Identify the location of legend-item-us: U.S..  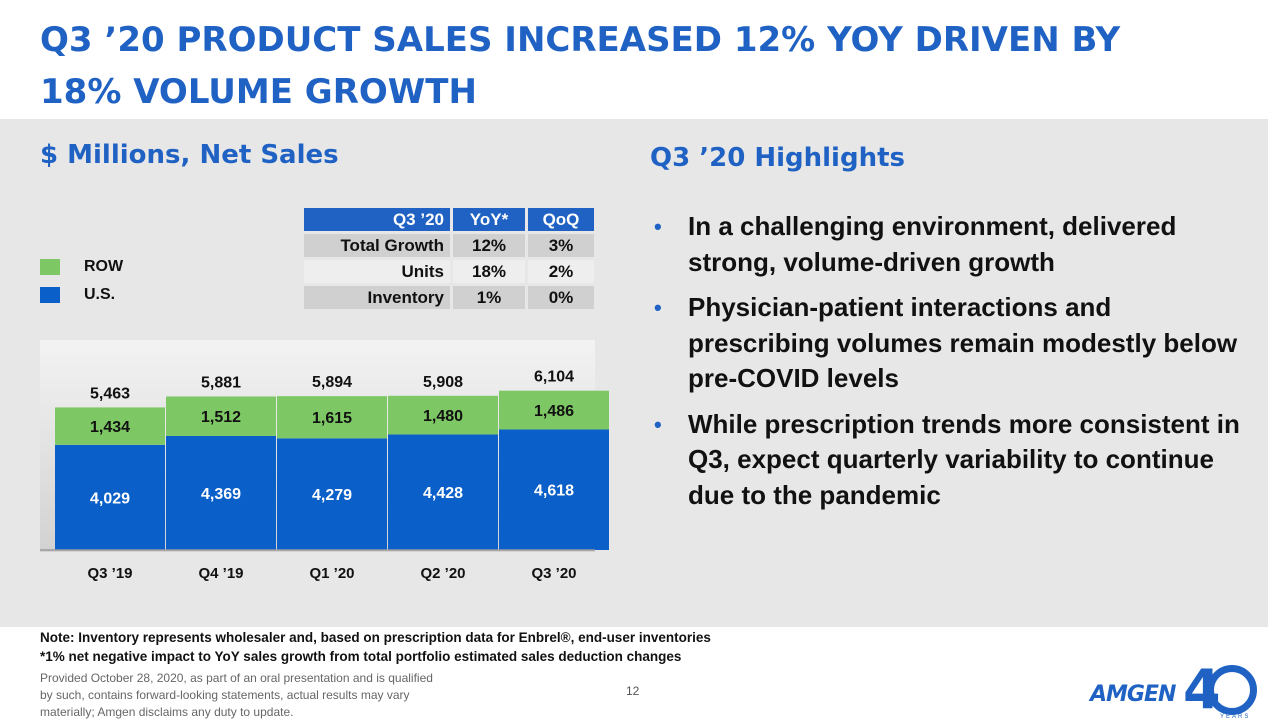
(77, 295).